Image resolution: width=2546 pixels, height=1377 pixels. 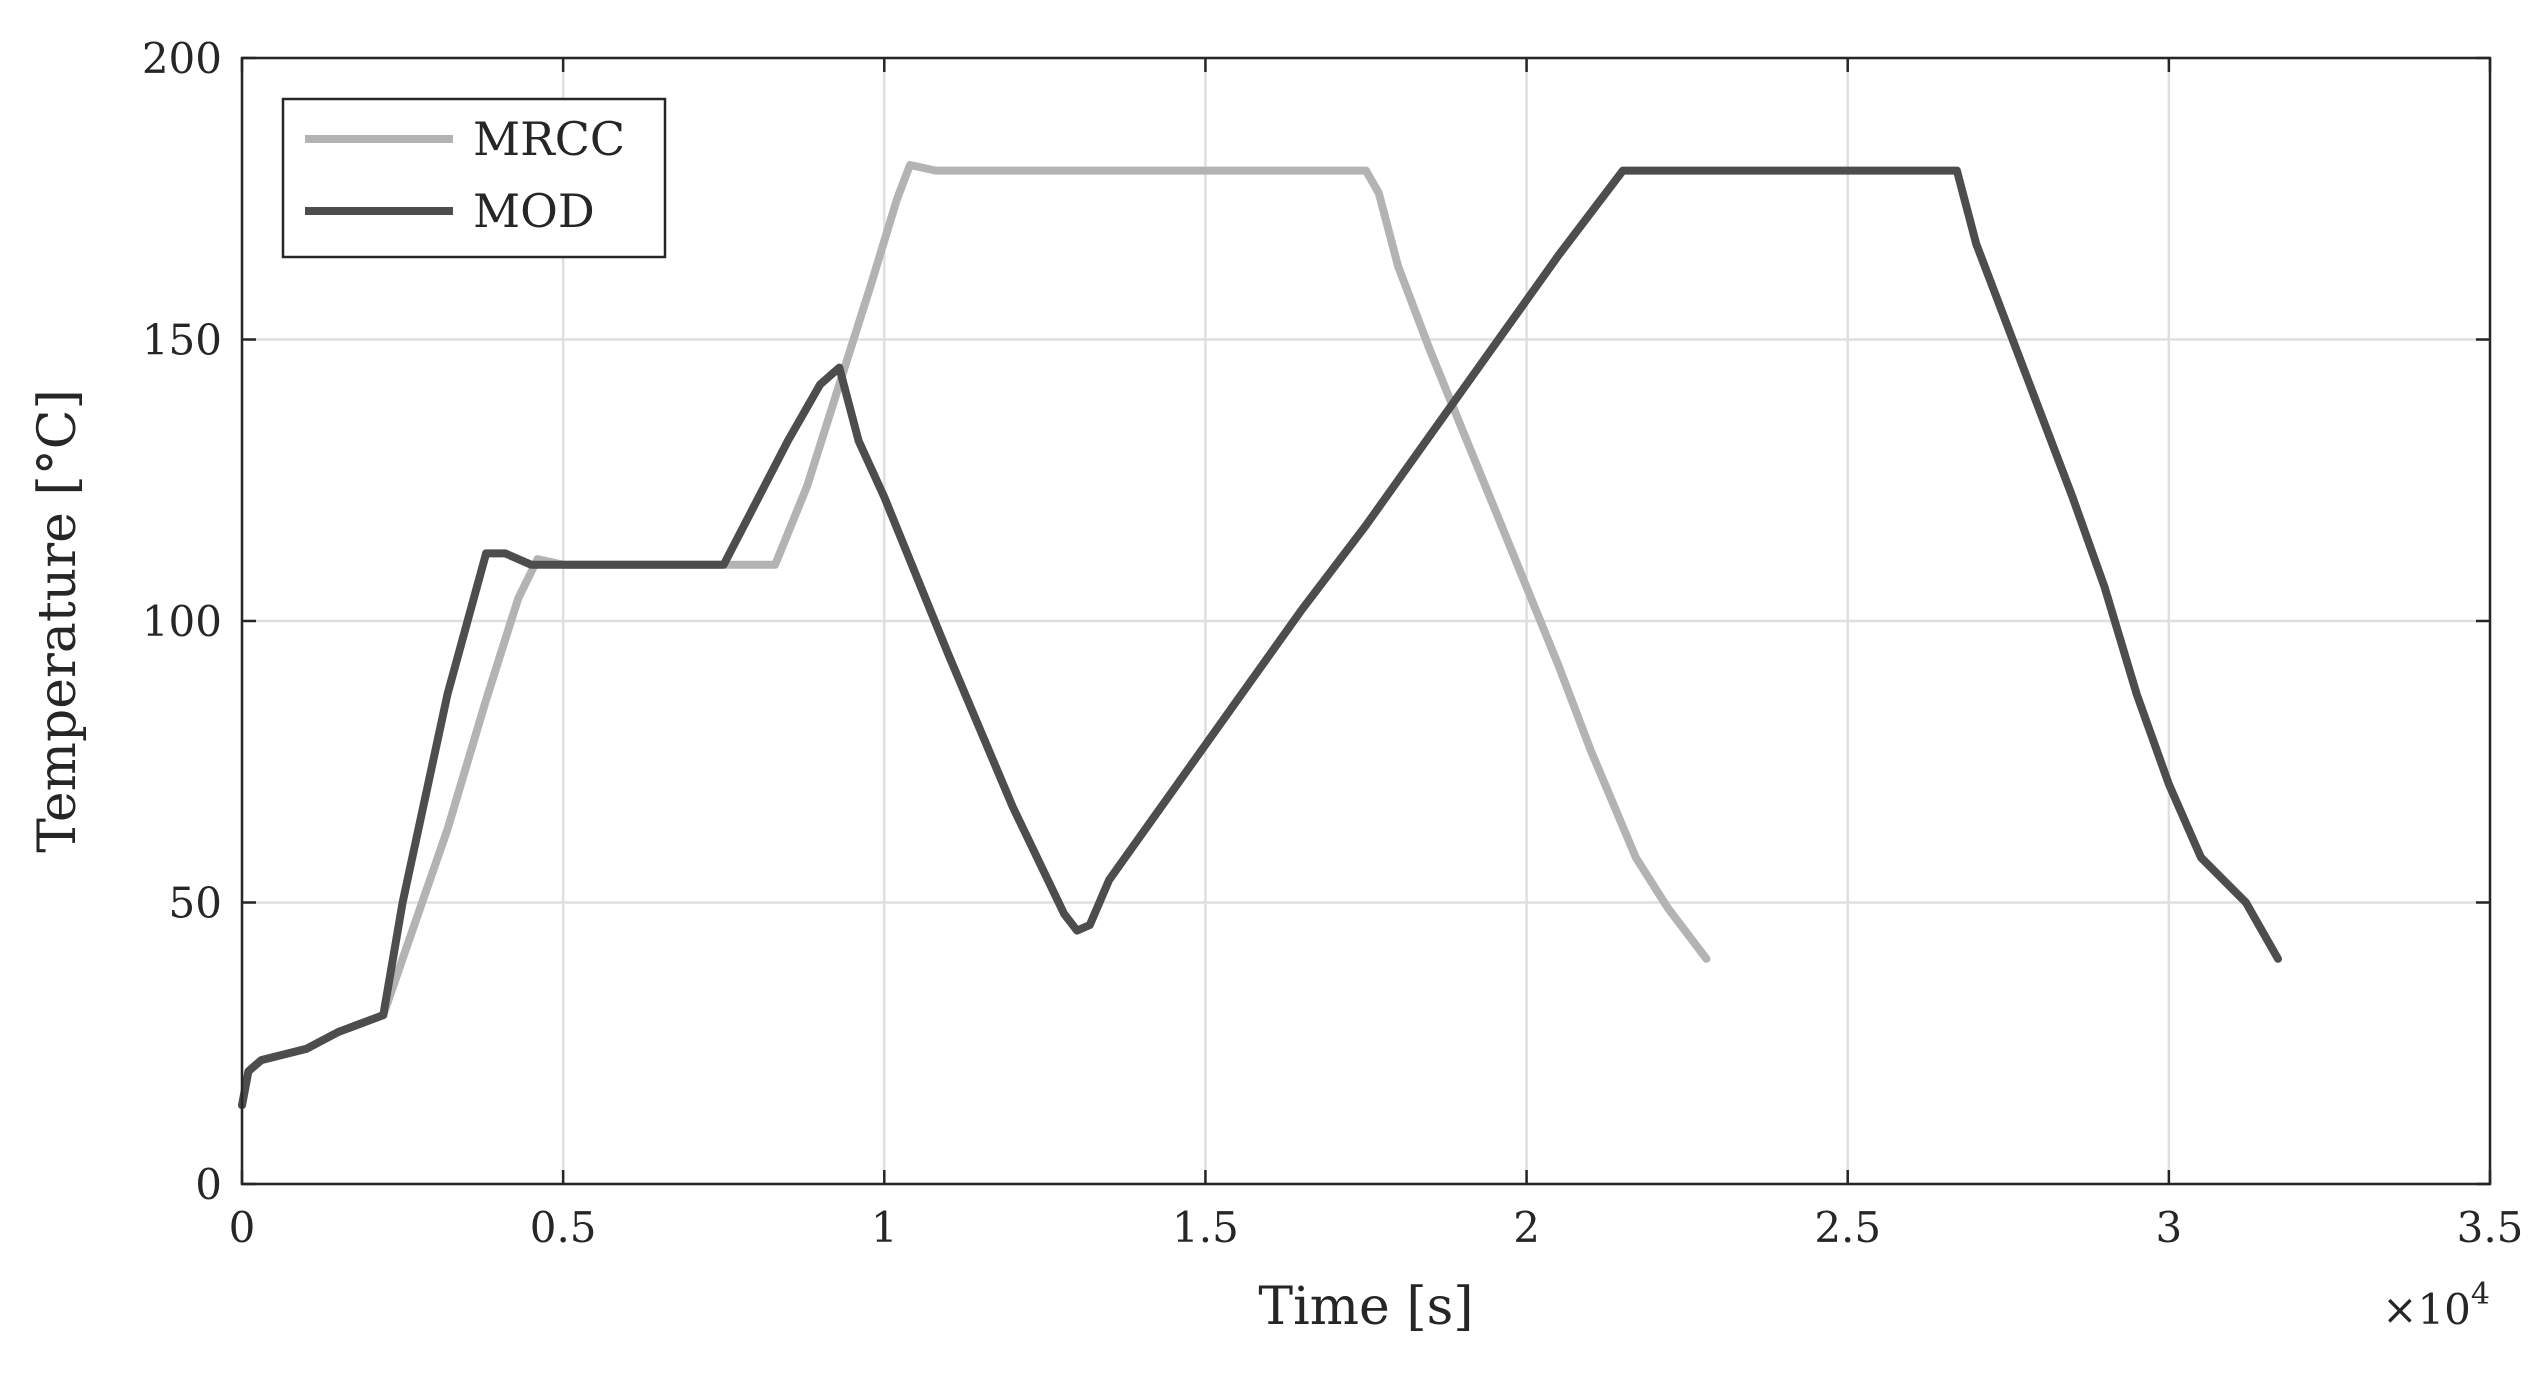 What do you see at coordinates (58, 621) in the screenshot?
I see `y-axis-label: Temperature [°C]` at bounding box center [58, 621].